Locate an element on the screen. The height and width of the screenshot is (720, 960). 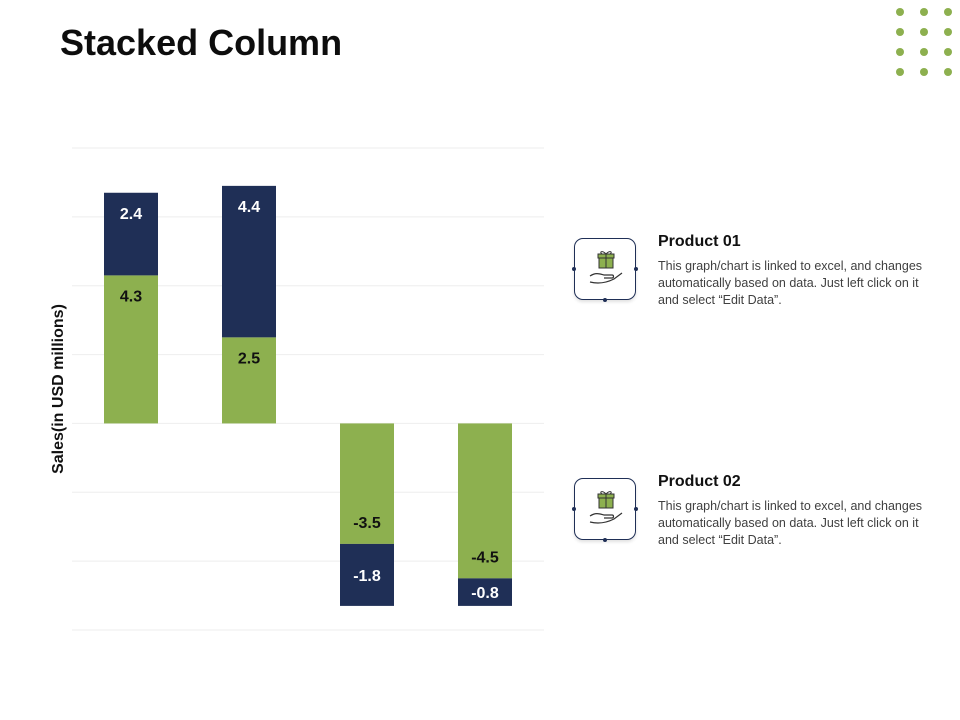
decorative-dot-grid is located at coordinates (925, 42).